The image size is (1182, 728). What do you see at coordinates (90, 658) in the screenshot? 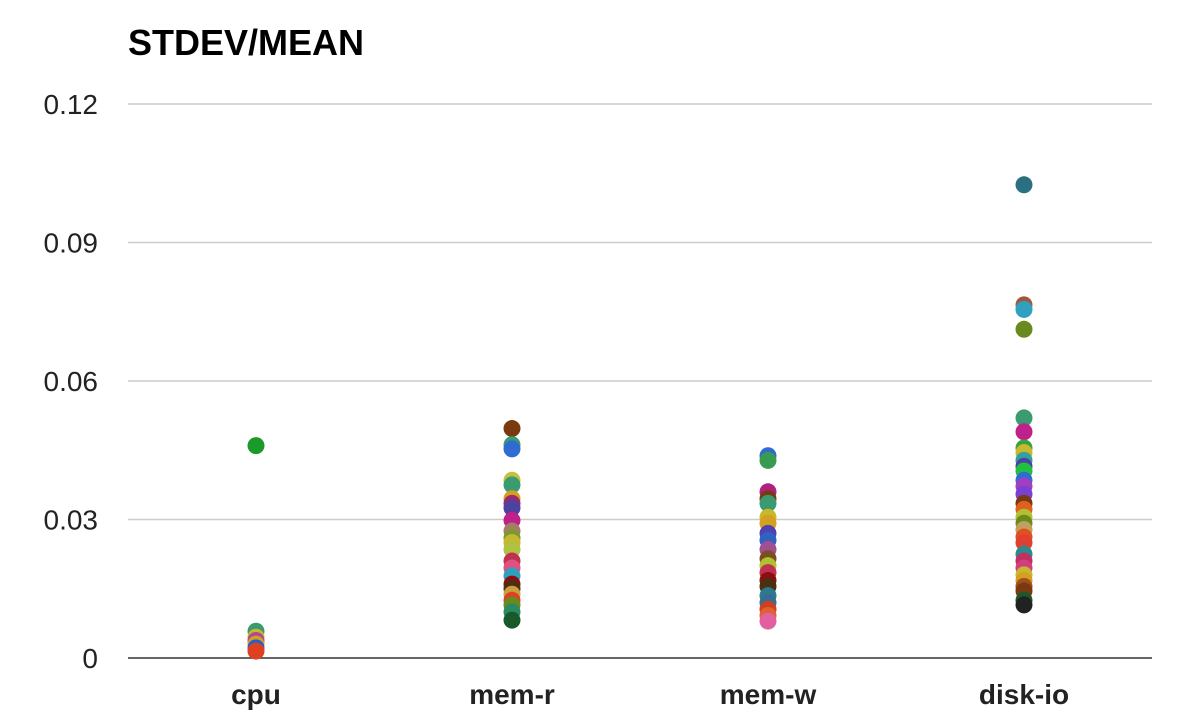
I see `y-tick-label: 0` at bounding box center [90, 658].